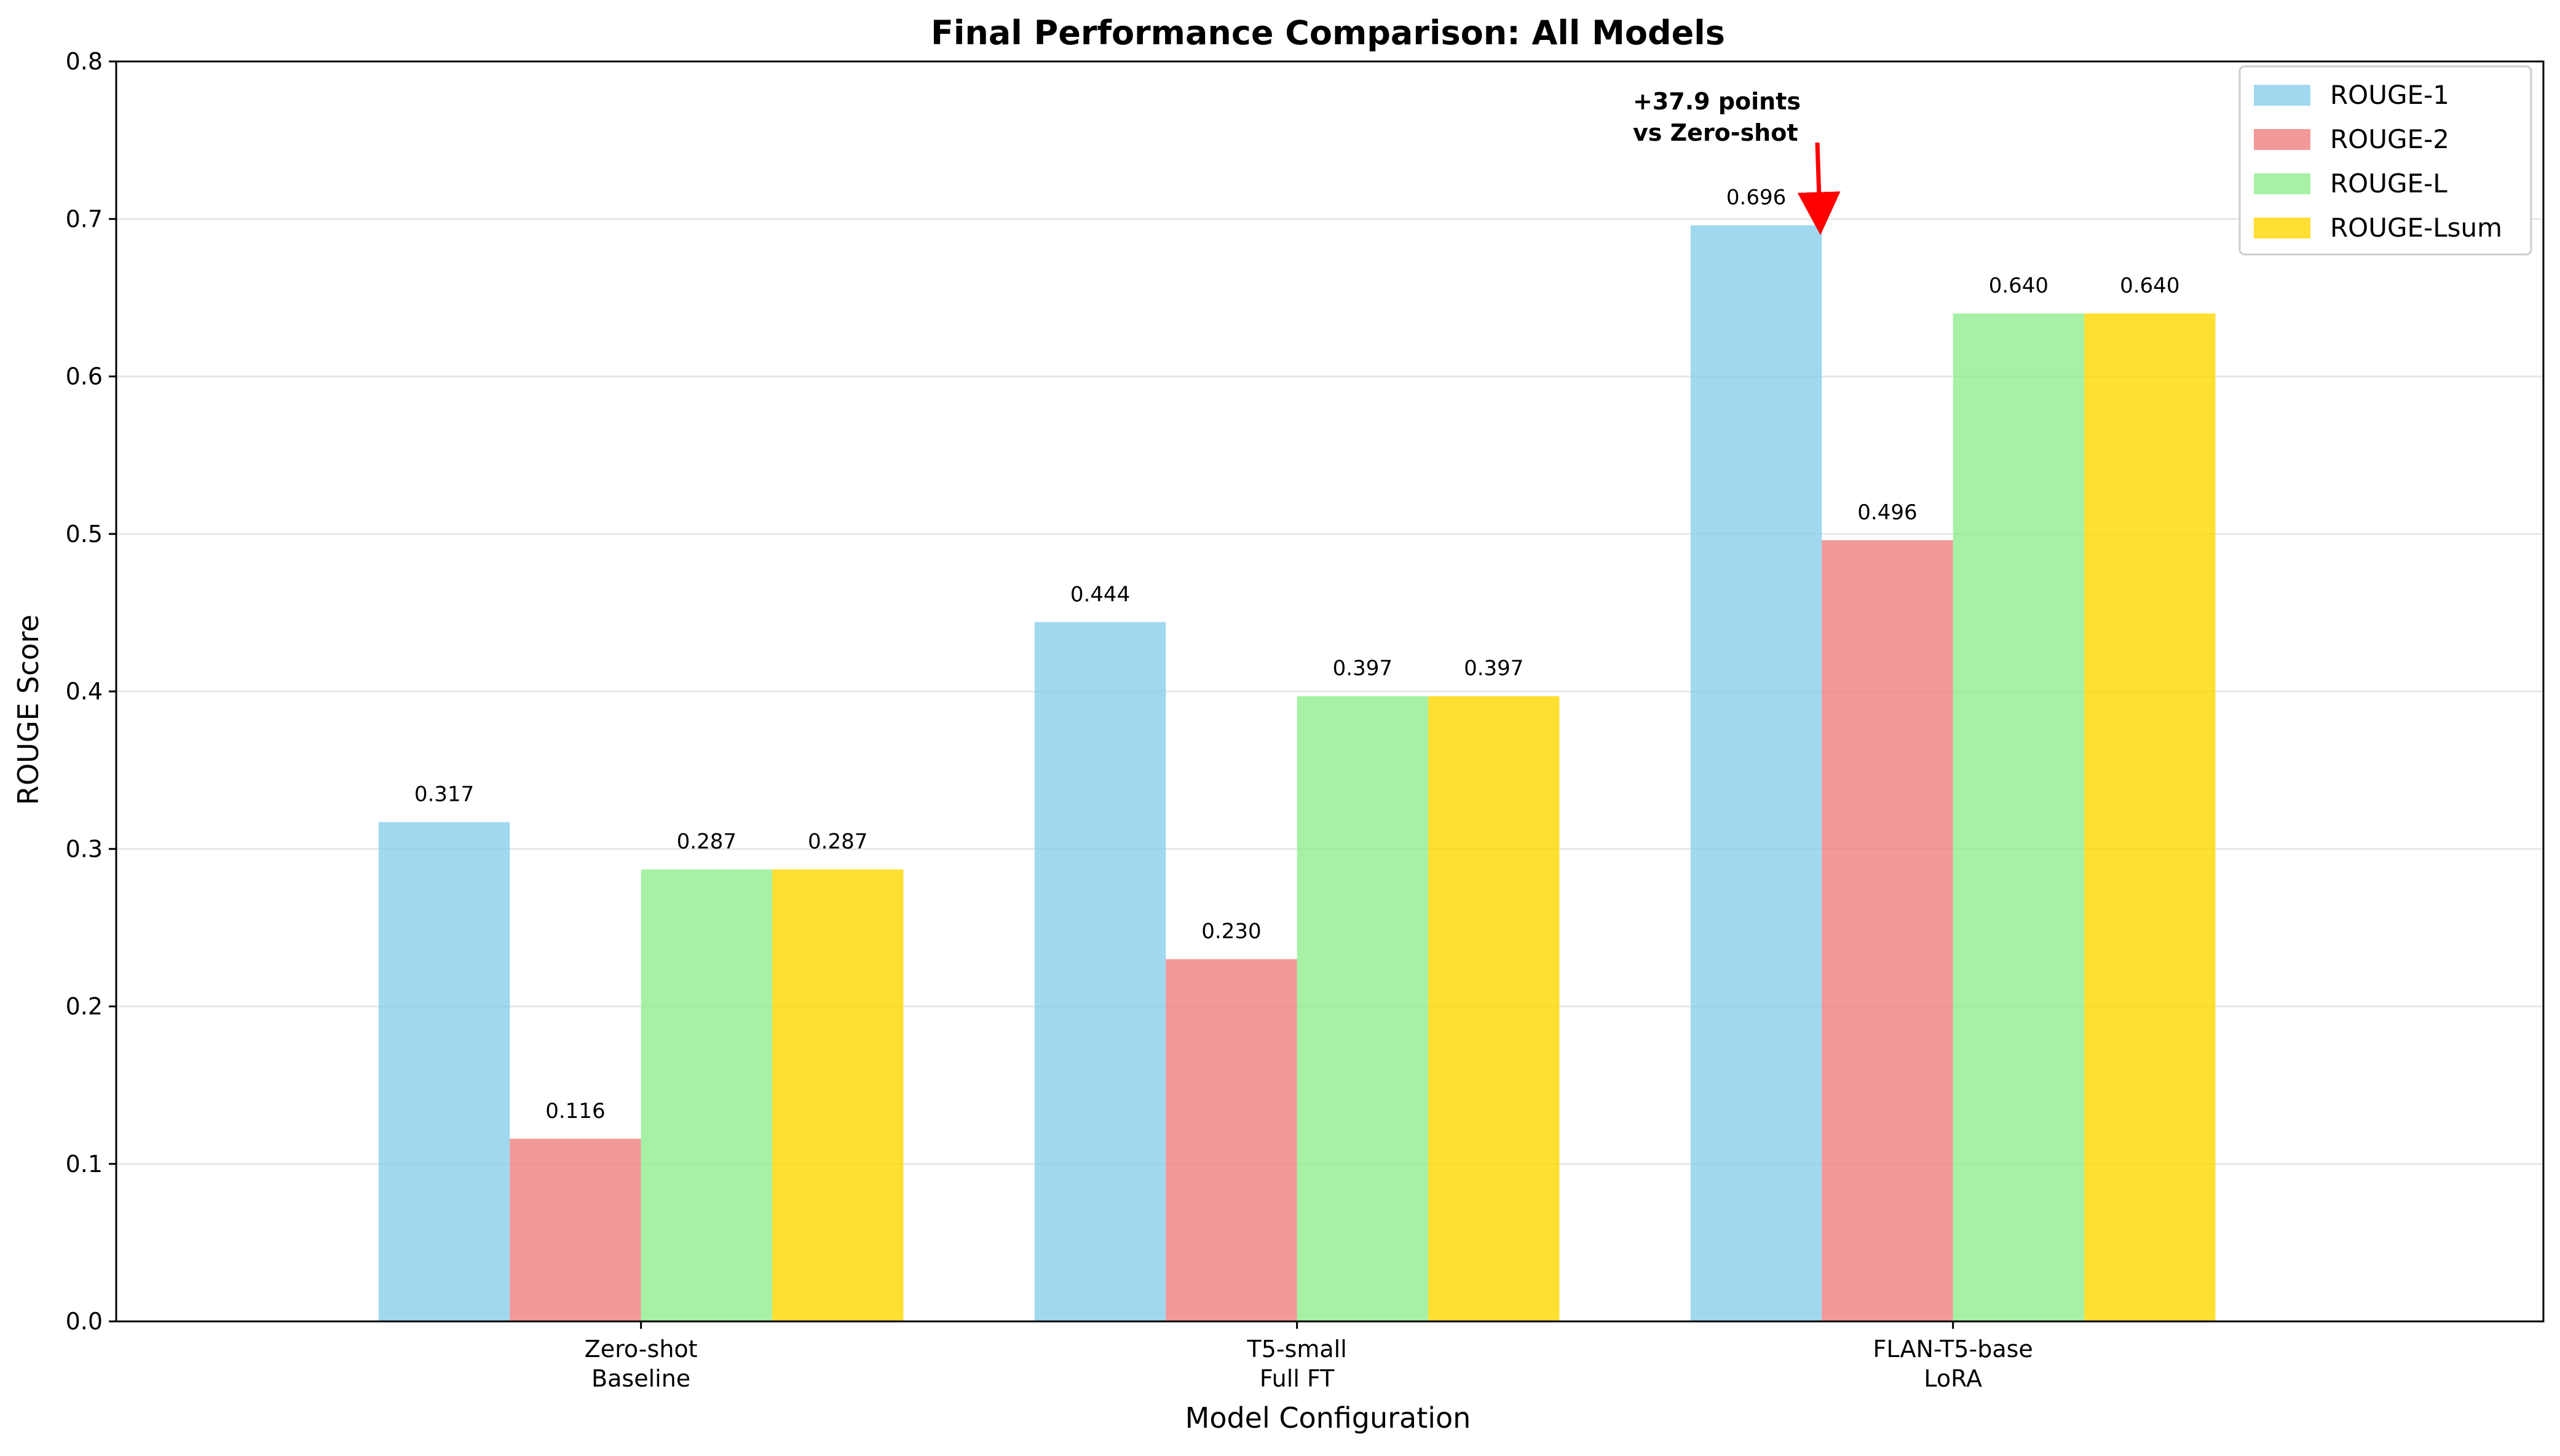 Image resolution: width=2560 pixels, height=1456 pixels. What do you see at coordinates (1296, 1349) in the screenshot?
I see `x-tick-label-line1: T5-small` at bounding box center [1296, 1349].